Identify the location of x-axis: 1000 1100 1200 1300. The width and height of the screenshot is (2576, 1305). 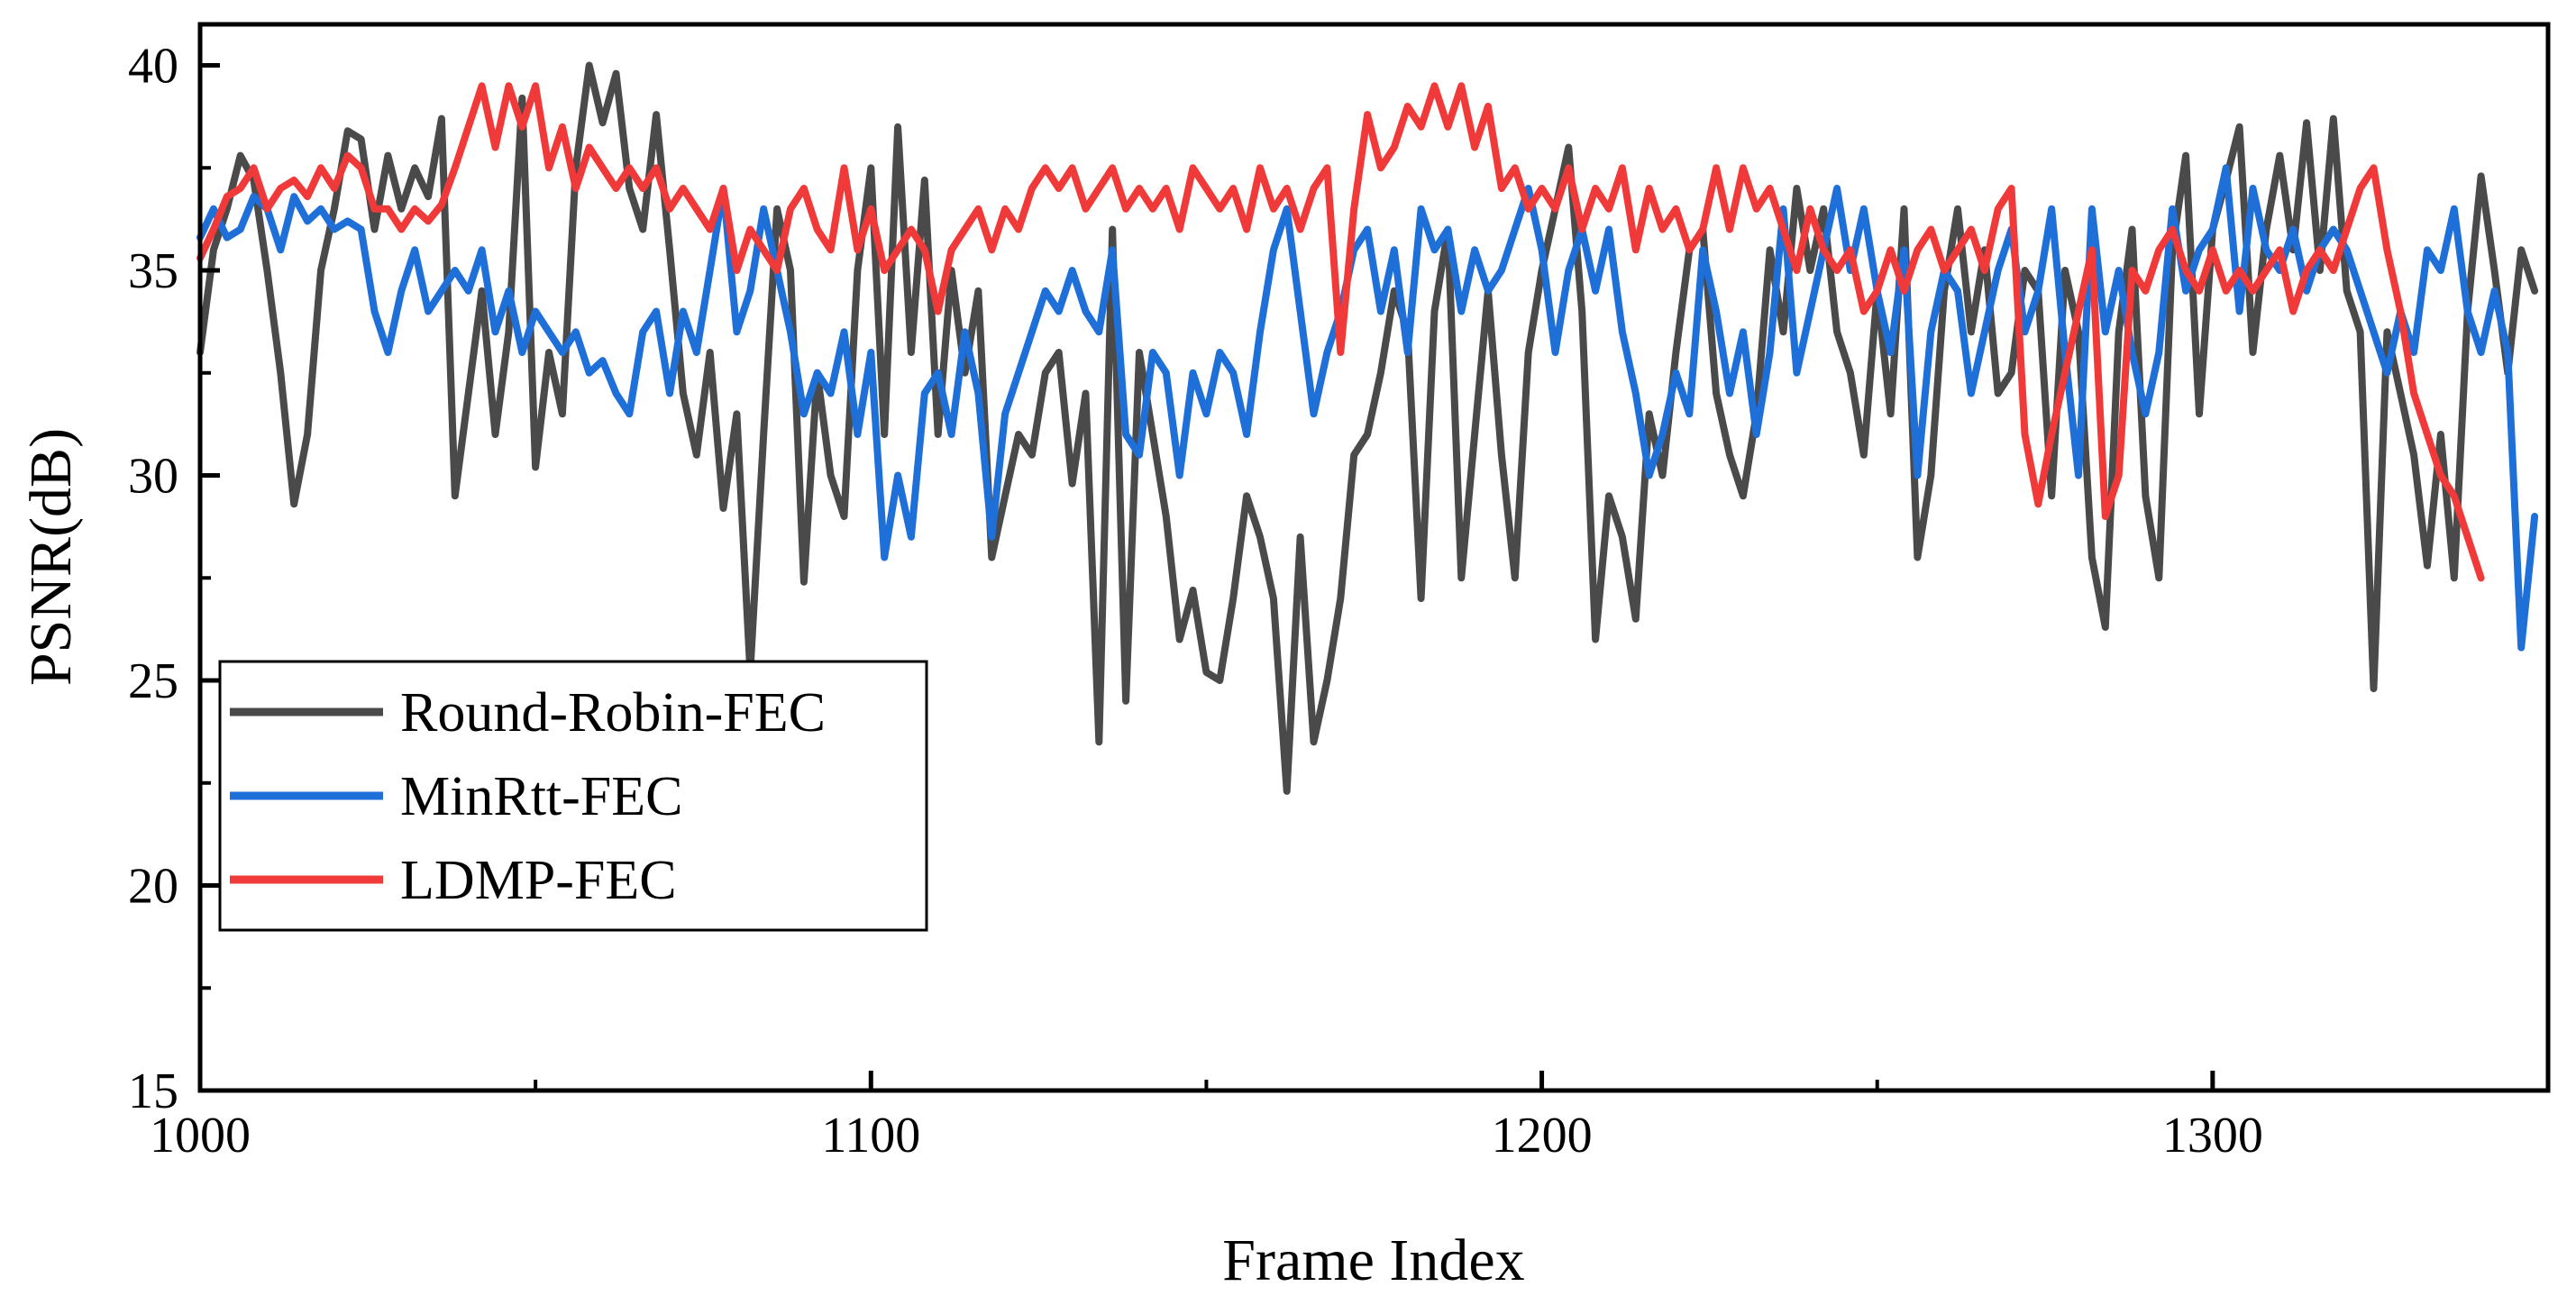
(1206, 1117).